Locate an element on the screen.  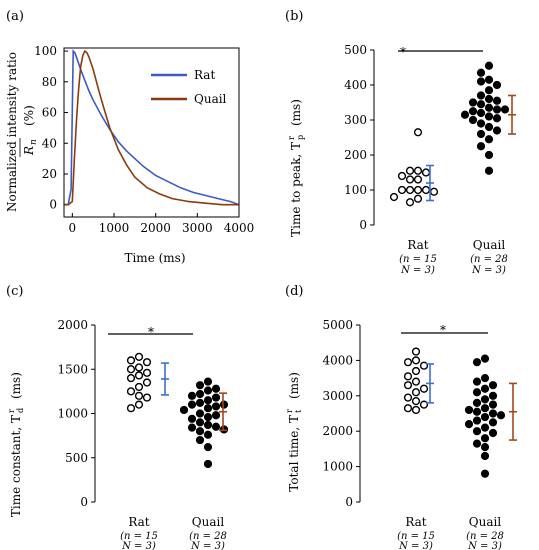
y-tick-label: 20 is located at coordinates (49, 174).